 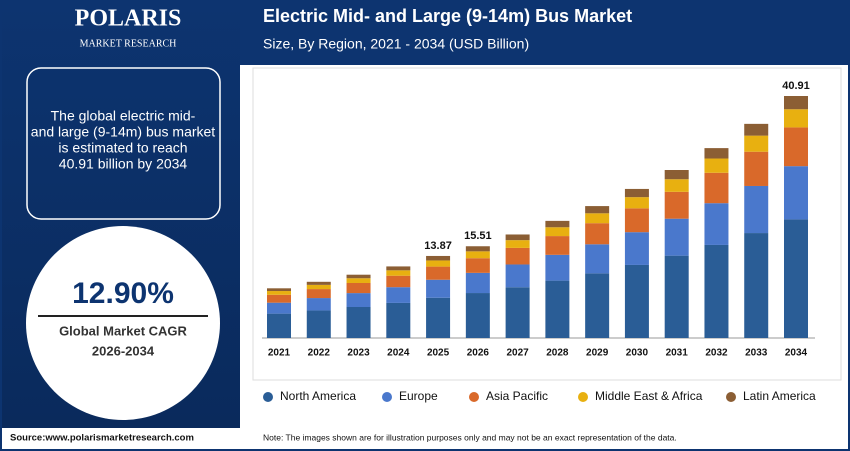 I want to click on x-tick-label: 2029, so click(x=597, y=353).